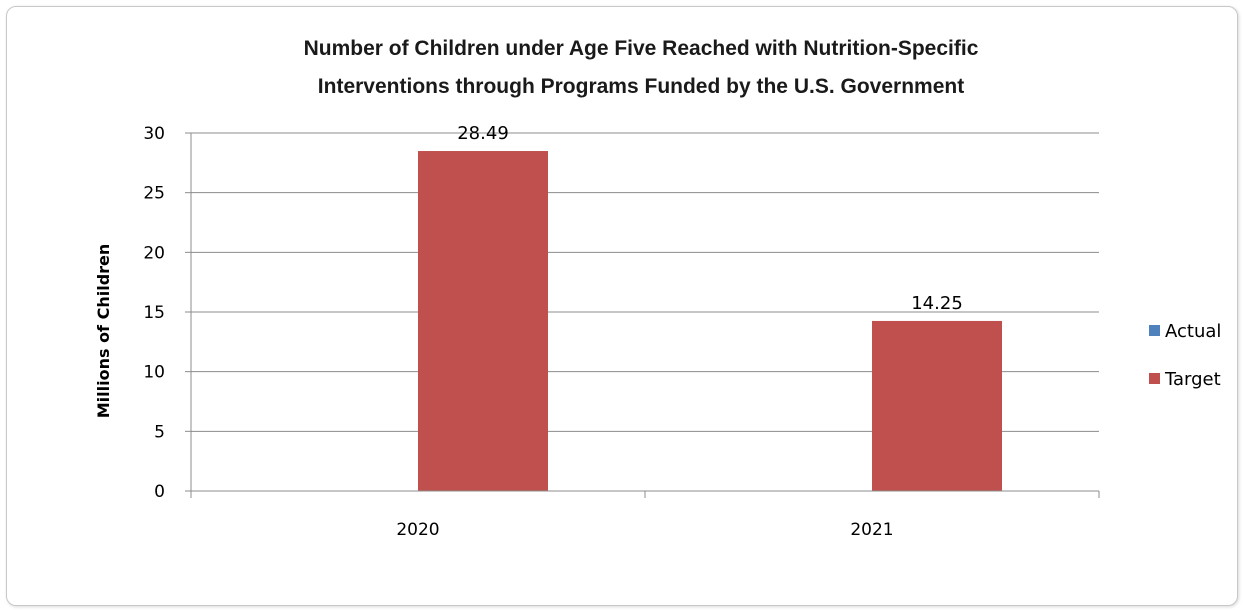 This screenshot has height=610, width=1244. What do you see at coordinates (154, 253) in the screenshot?
I see `y-tick-label: 20` at bounding box center [154, 253].